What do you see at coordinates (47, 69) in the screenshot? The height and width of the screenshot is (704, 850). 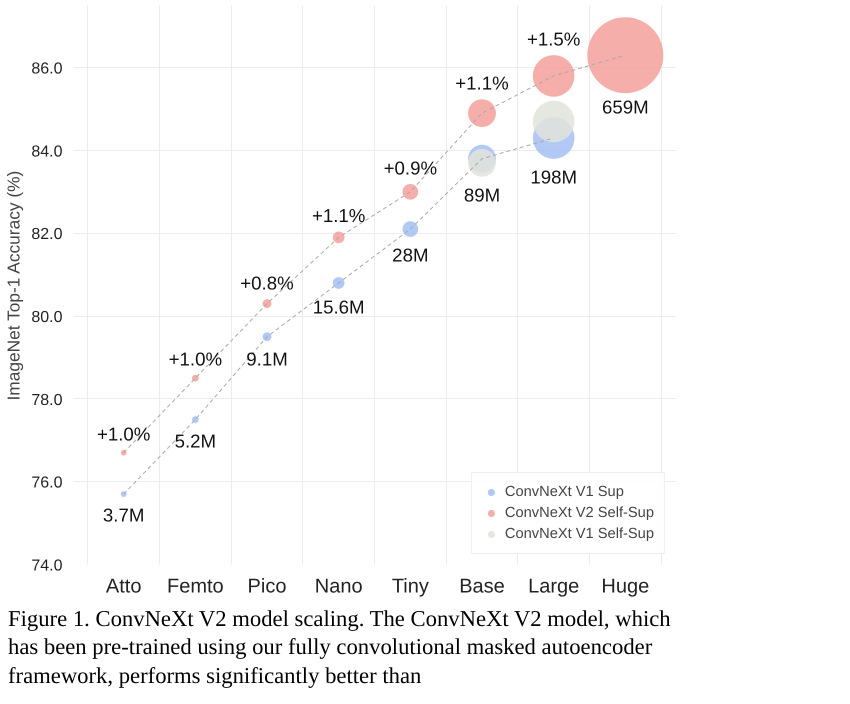 I see `y-tick-label: 86.0` at bounding box center [47, 69].